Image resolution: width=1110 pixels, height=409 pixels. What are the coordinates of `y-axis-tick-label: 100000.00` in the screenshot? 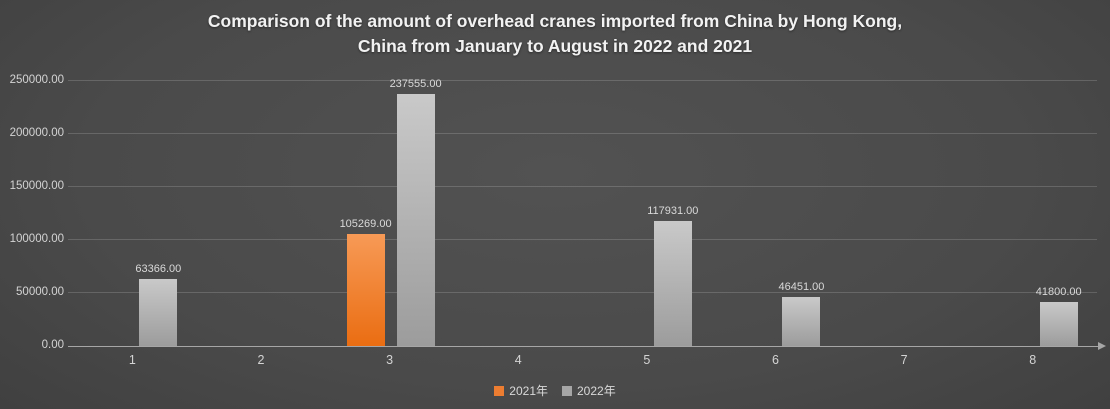 It's located at (36, 239).